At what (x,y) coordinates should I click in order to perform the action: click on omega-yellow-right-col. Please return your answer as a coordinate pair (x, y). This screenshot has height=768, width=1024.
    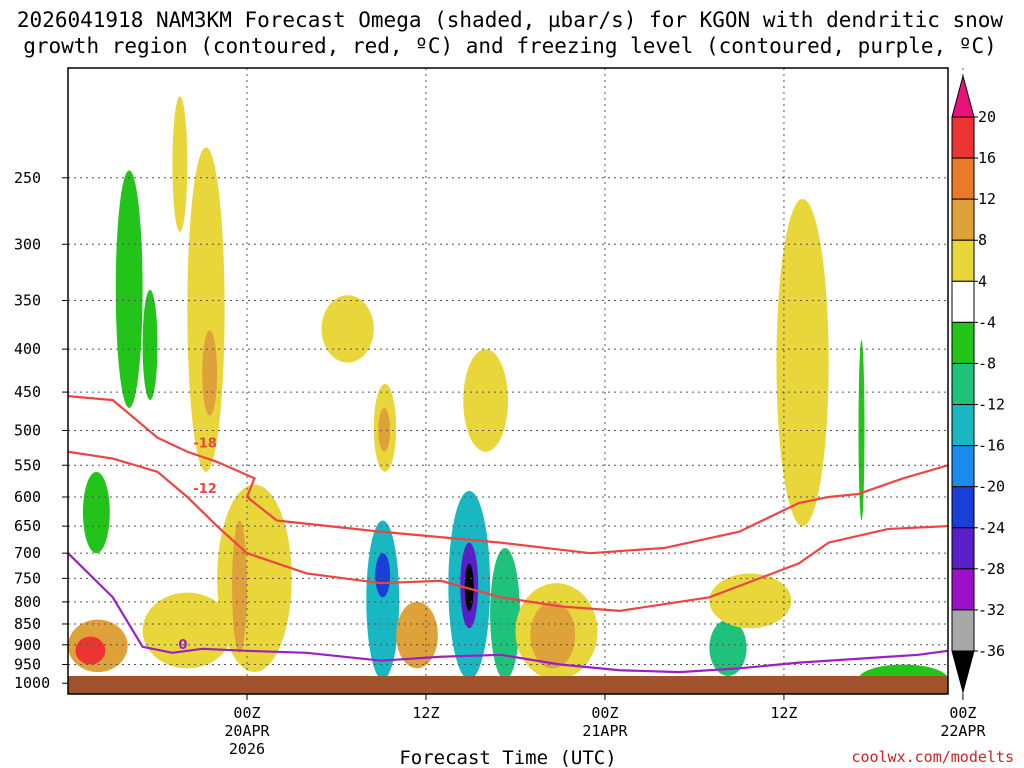
    Looking at the image, I should click on (802, 363).